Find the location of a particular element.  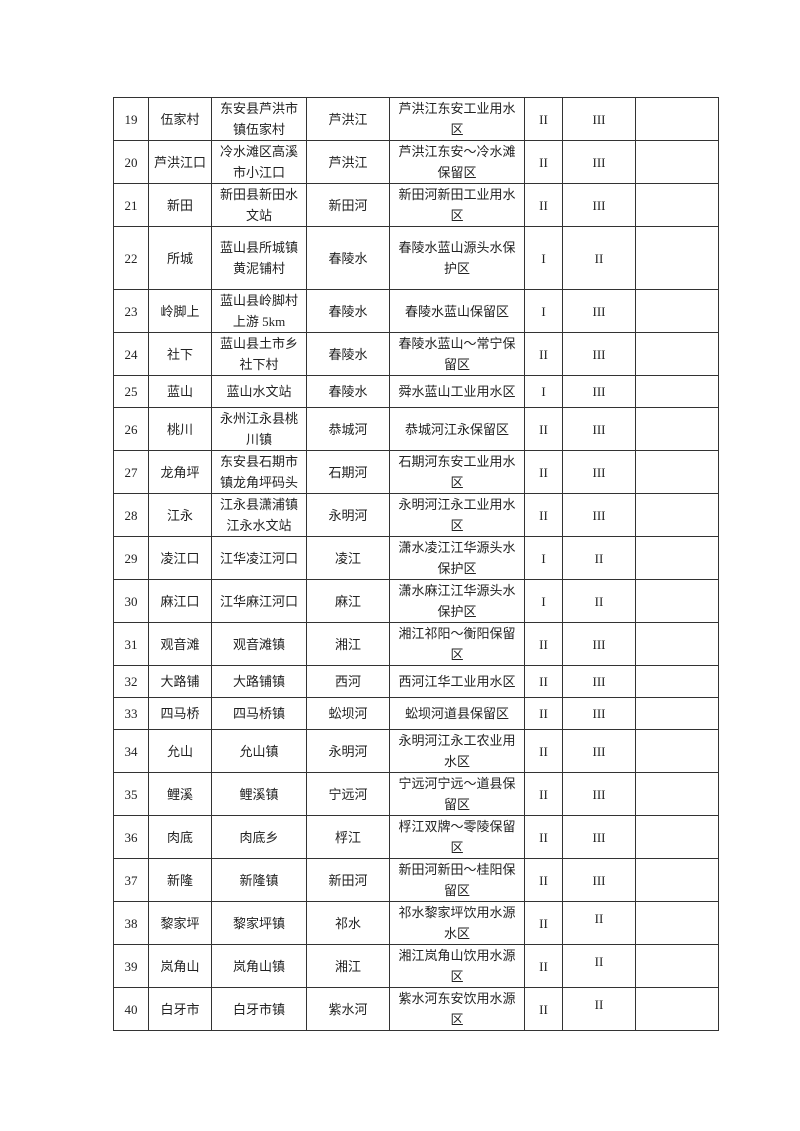

river-cell: 石期河 is located at coordinates (348, 472).